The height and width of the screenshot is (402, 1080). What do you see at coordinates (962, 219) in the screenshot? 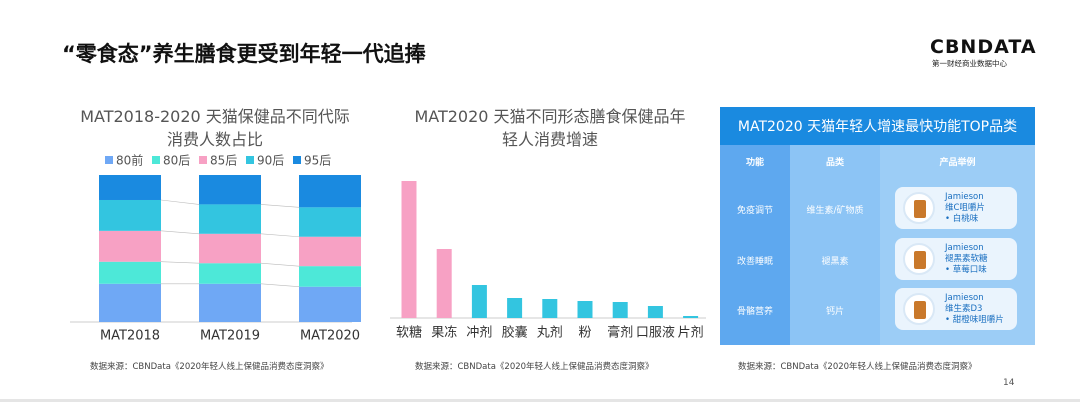
I see `flavor: • 白桃味` at bounding box center [962, 219].